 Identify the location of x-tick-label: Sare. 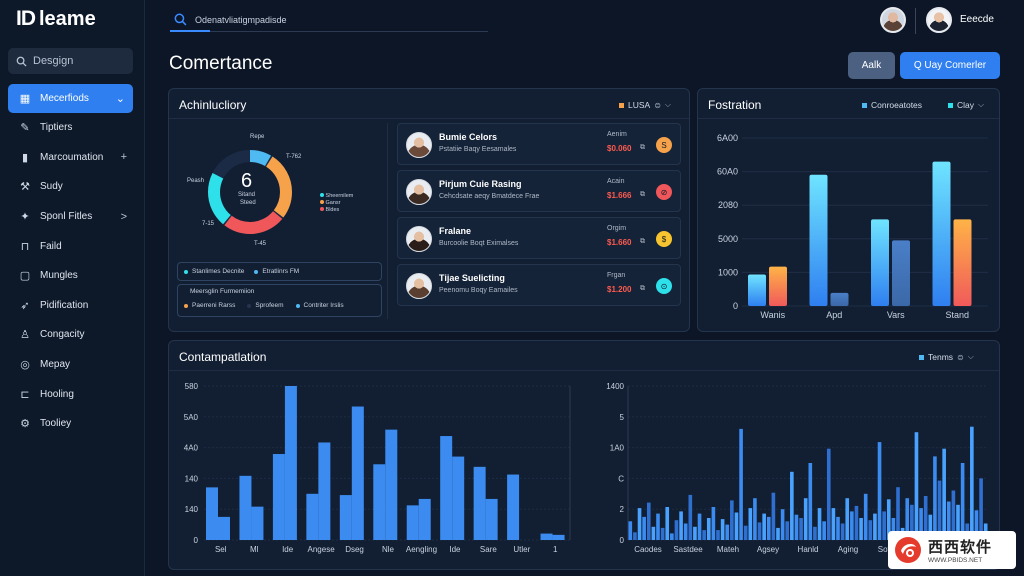
(488, 549).